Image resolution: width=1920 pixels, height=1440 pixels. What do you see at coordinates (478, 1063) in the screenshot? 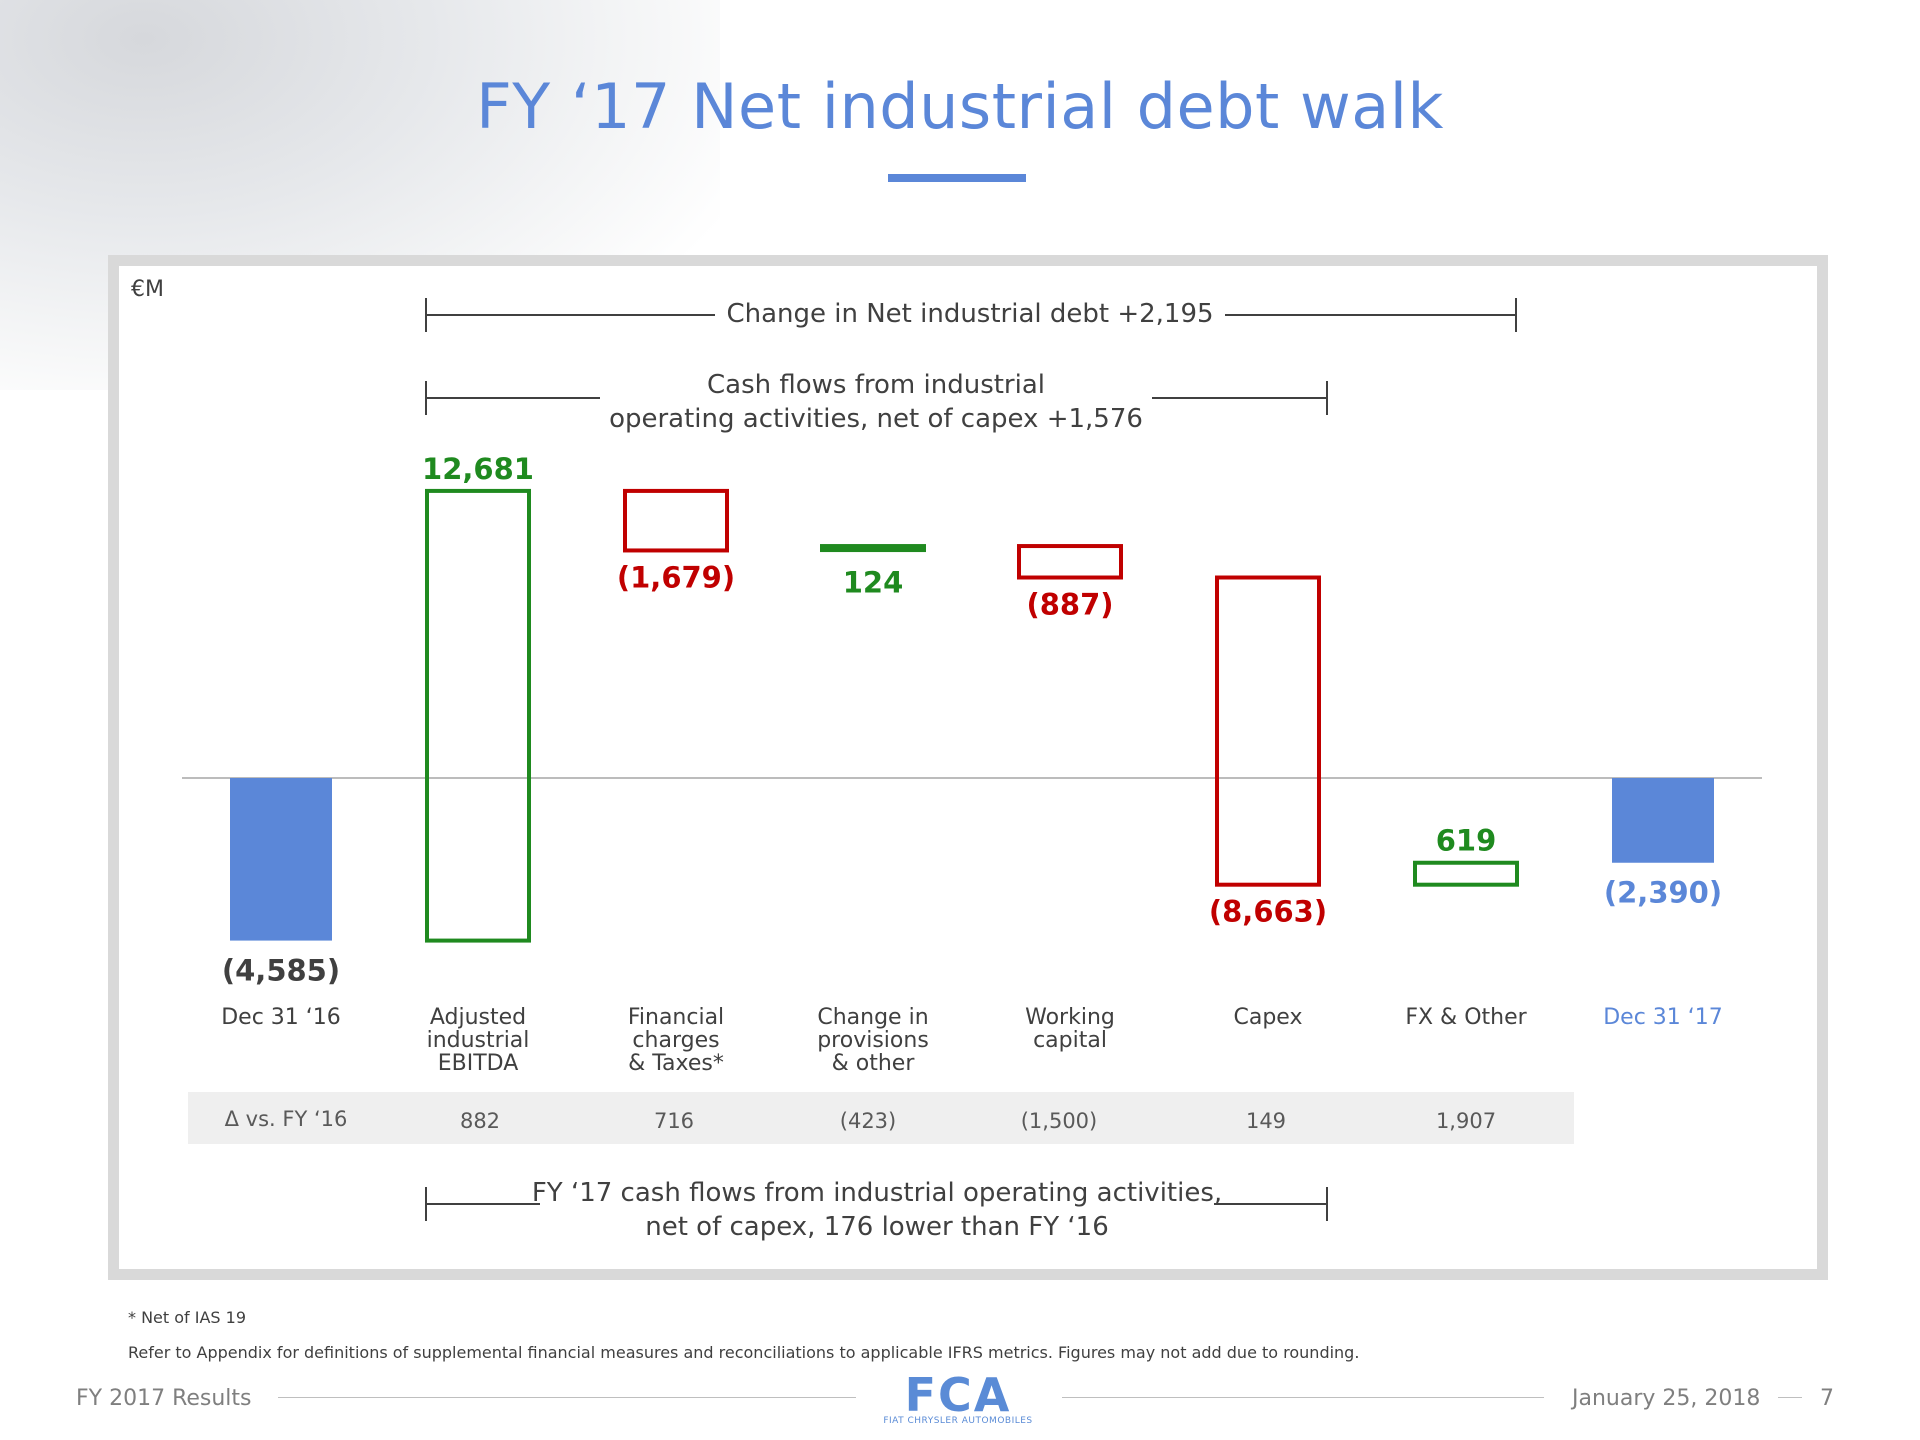
I see `category-label-1: EBITDA` at bounding box center [478, 1063].